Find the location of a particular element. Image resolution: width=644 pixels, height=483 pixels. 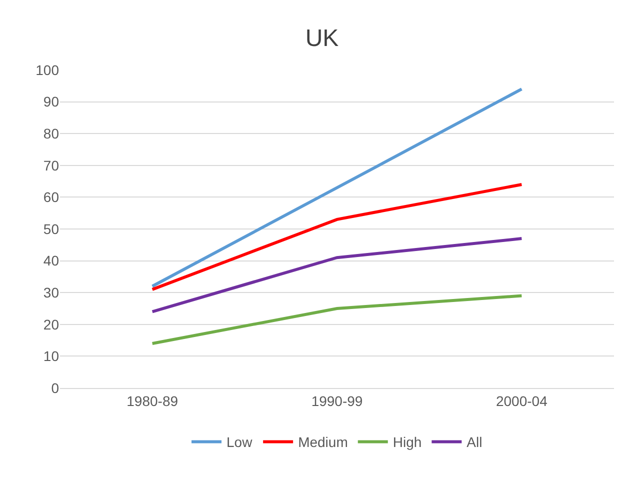

y-tick-label: 0 is located at coordinates (55, 388).